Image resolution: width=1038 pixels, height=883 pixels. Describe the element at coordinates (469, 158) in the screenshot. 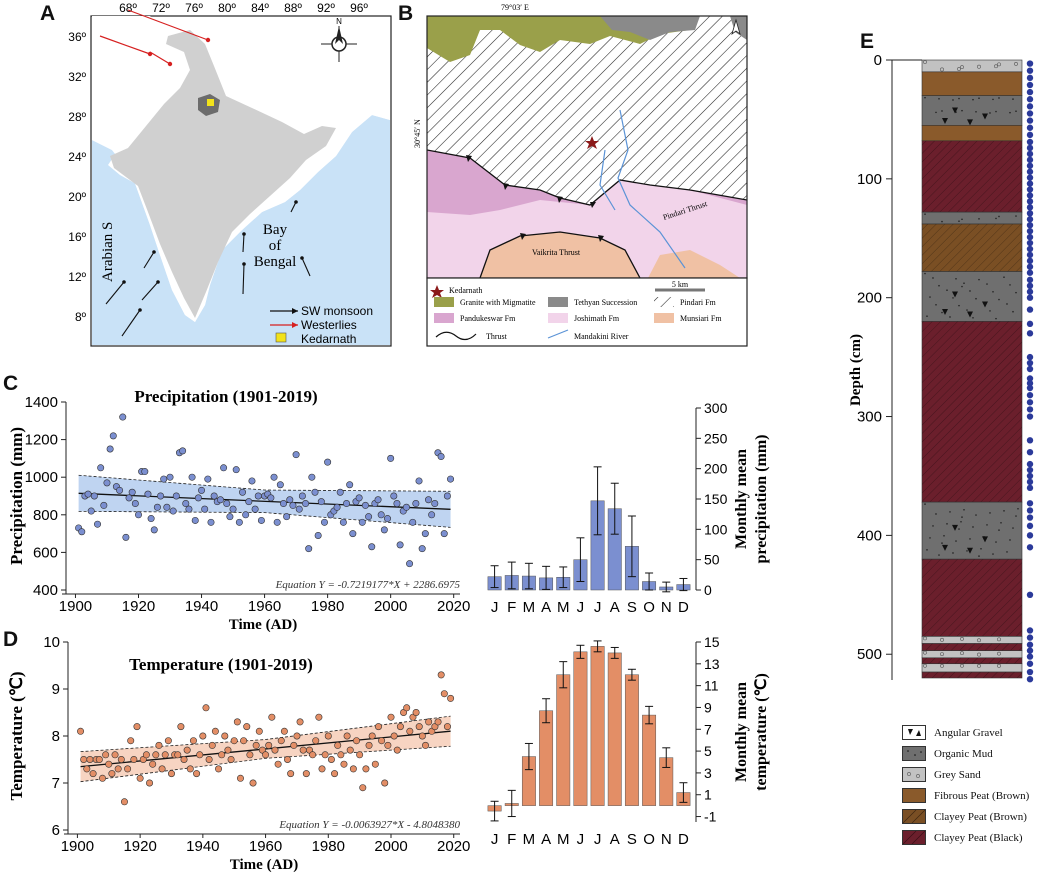

I see `thrust-tooth` at that location.